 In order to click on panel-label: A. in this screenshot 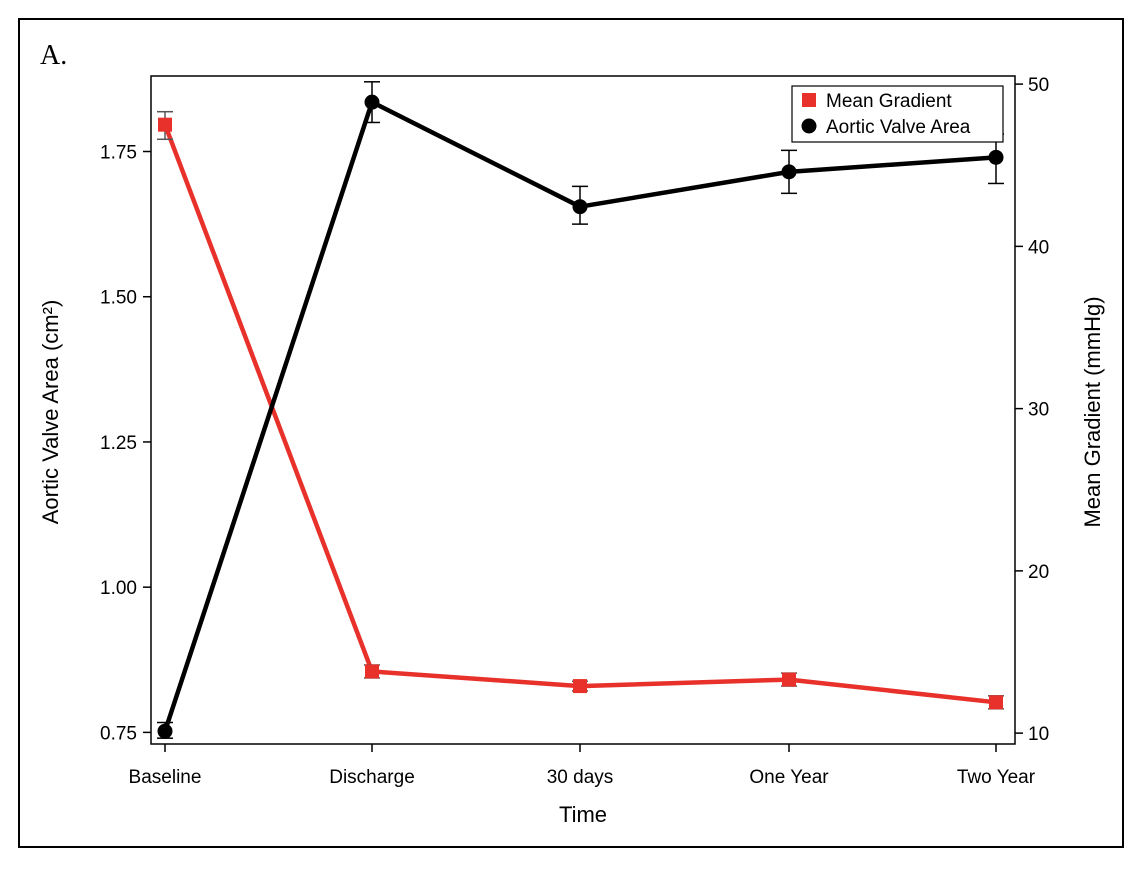, I will do `click(54, 55)`.